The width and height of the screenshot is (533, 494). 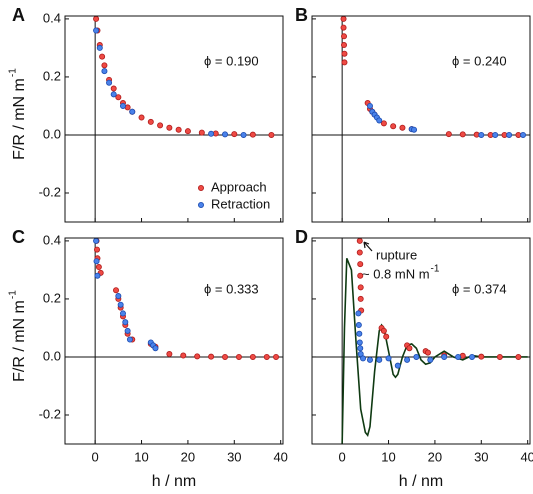 I want to click on x-tick-label: 40, so click(x=280, y=456).